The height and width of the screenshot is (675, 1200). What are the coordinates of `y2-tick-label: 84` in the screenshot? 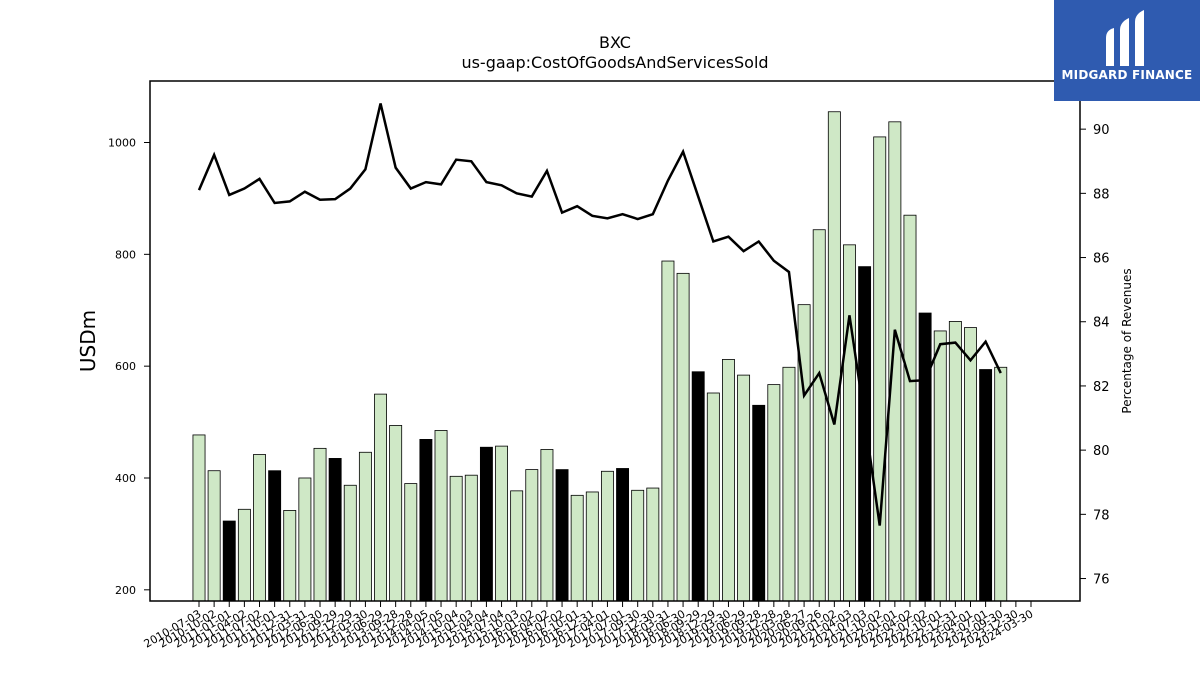 It's located at (1101, 323).